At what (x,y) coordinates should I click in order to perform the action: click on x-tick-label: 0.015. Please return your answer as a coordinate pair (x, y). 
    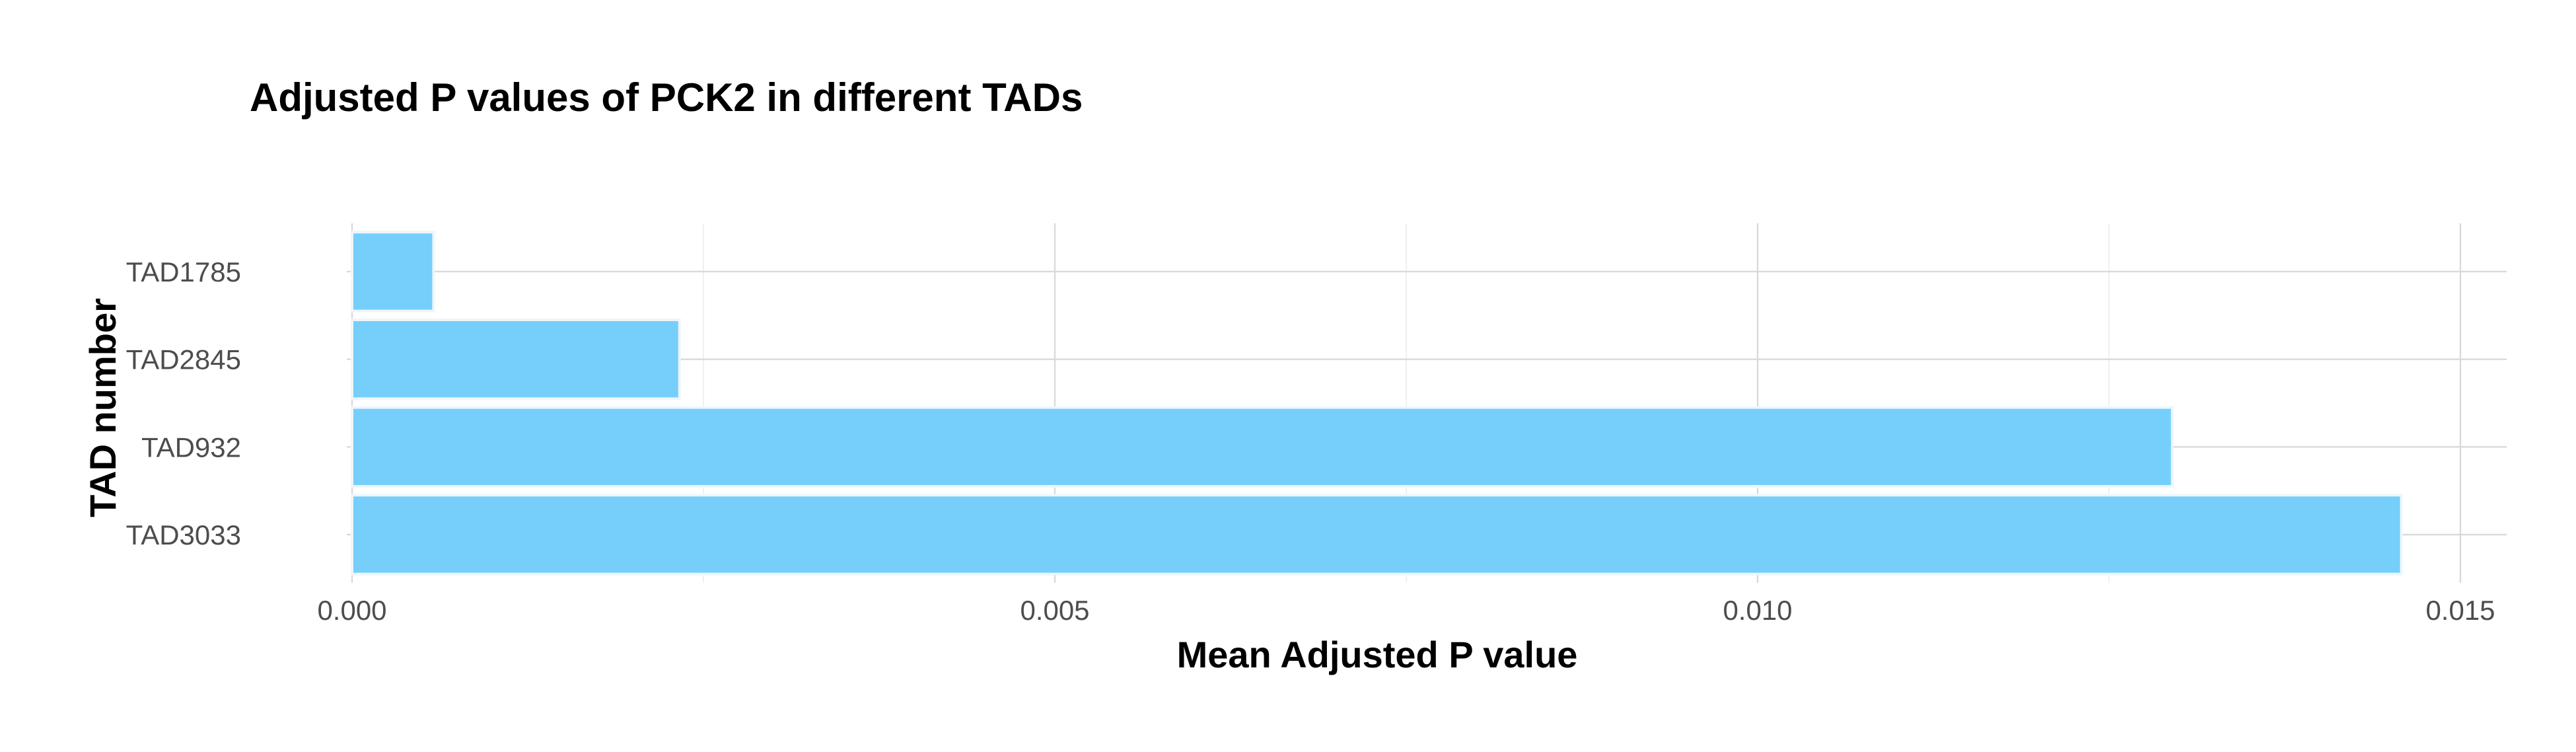
    Looking at the image, I should click on (2460, 610).